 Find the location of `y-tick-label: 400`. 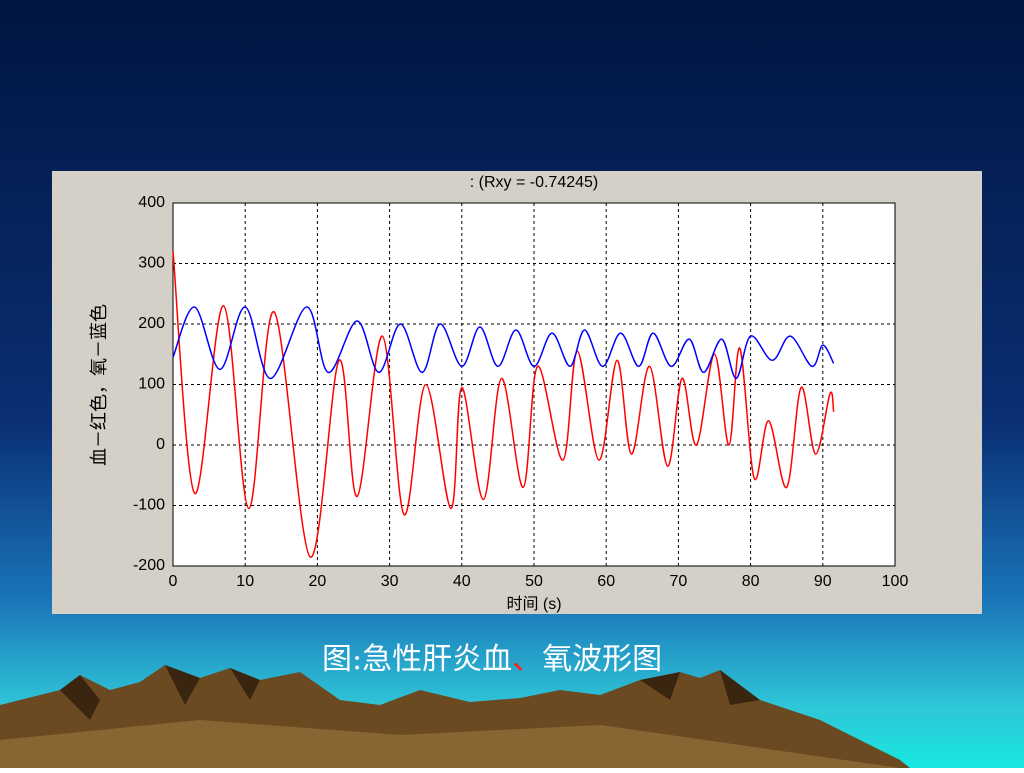

y-tick-label: 400 is located at coordinates (151, 202).